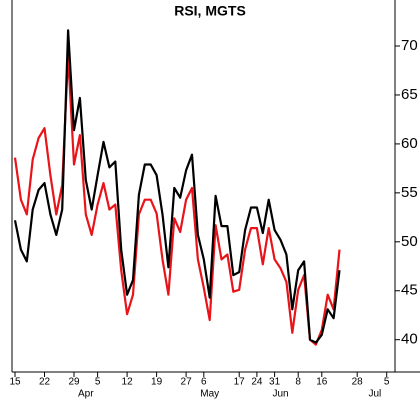  I want to click on x-tick-label: 27, so click(187, 382).